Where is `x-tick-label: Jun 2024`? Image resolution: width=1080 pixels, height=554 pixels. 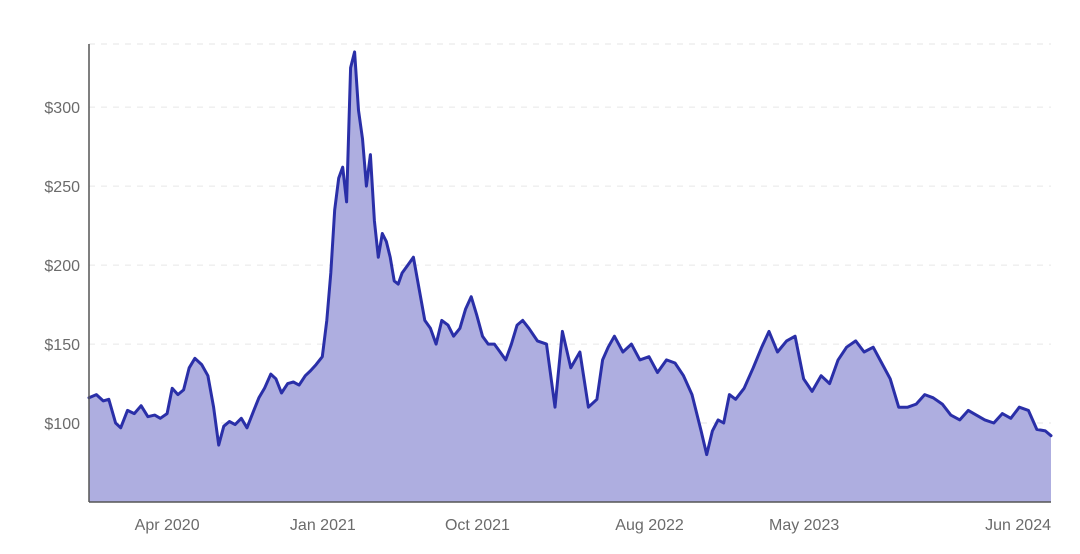 x-tick-label: Jun 2024 is located at coordinates (1018, 525).